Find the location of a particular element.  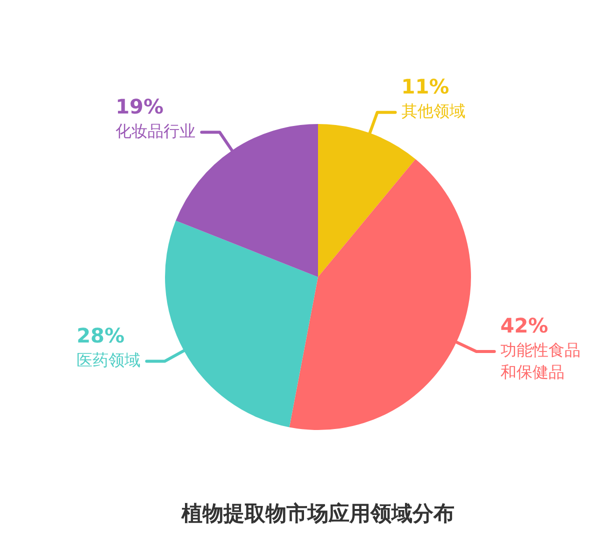

data-label: 28% is located at coordinates (100, 336).